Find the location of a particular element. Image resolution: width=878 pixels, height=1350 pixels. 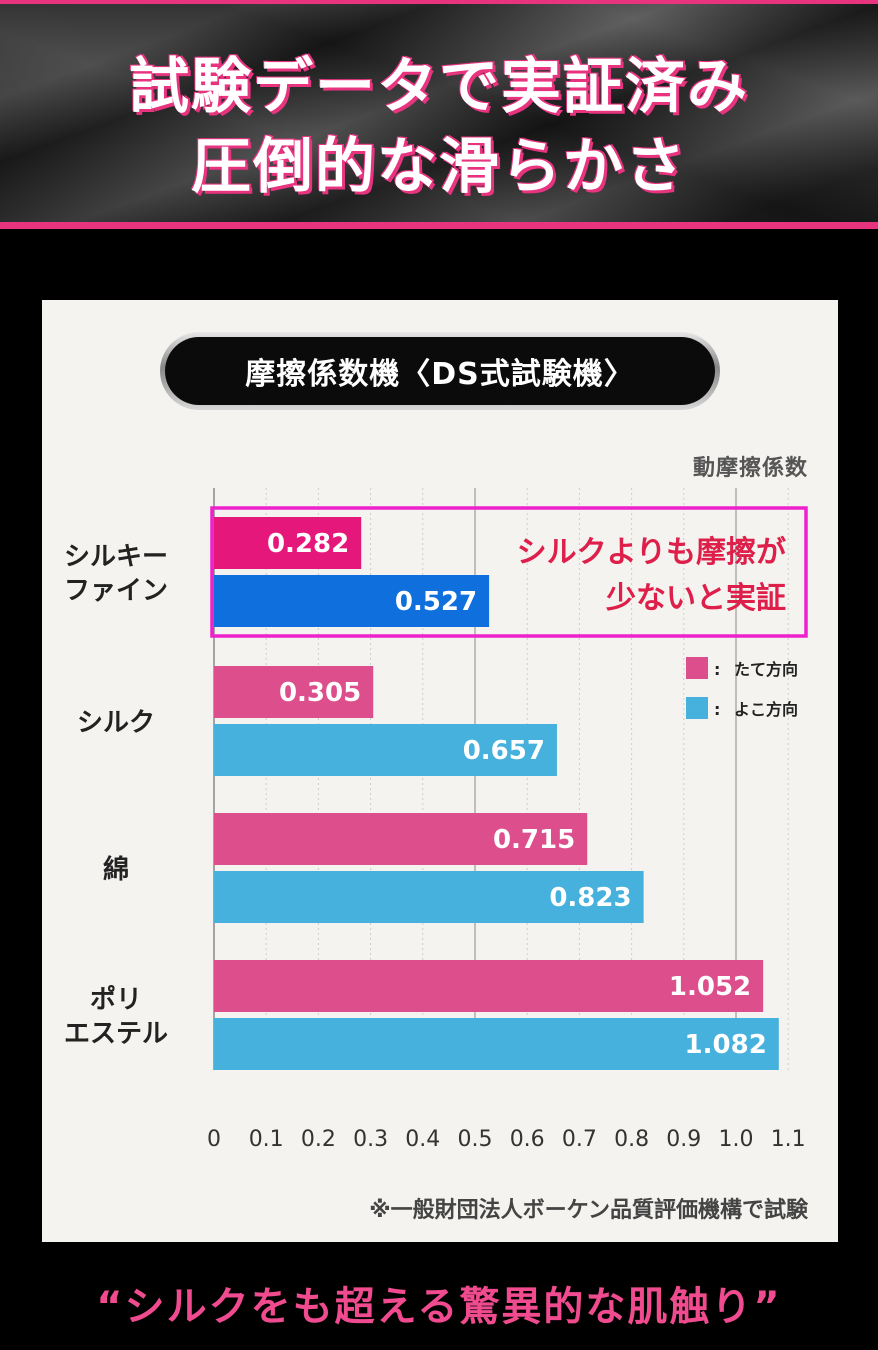

chart-title: 摩擦係数機〈DS式試験機〉 is located at coordinates (440, 374).